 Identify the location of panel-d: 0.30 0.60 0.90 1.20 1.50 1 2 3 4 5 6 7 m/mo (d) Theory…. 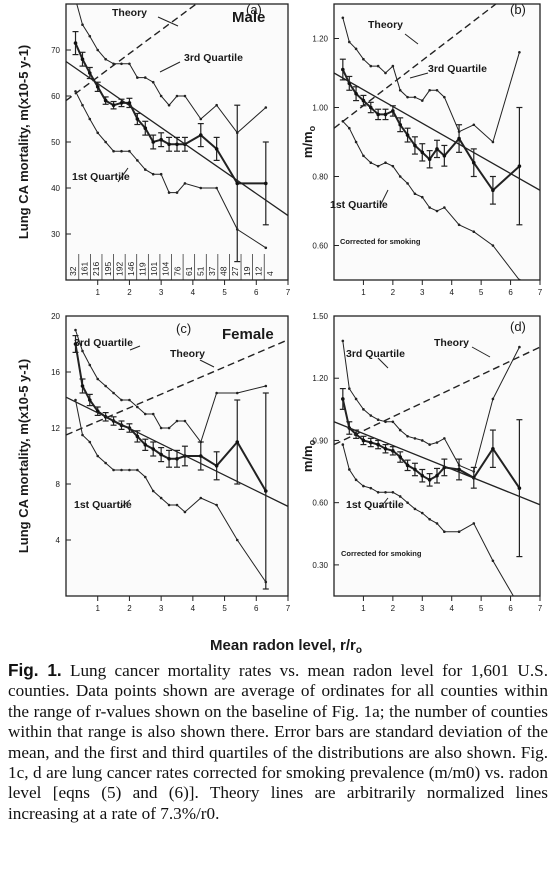
(421, 462).